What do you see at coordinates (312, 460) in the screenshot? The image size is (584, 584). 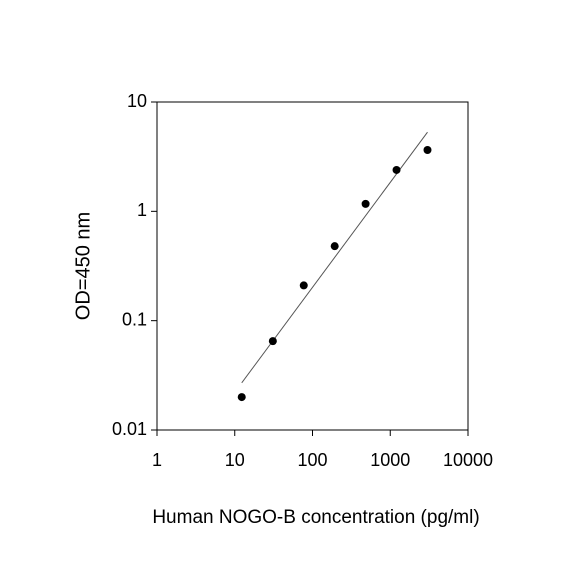 I see `x-tick-label: 100` at bounding box center [312, 460].